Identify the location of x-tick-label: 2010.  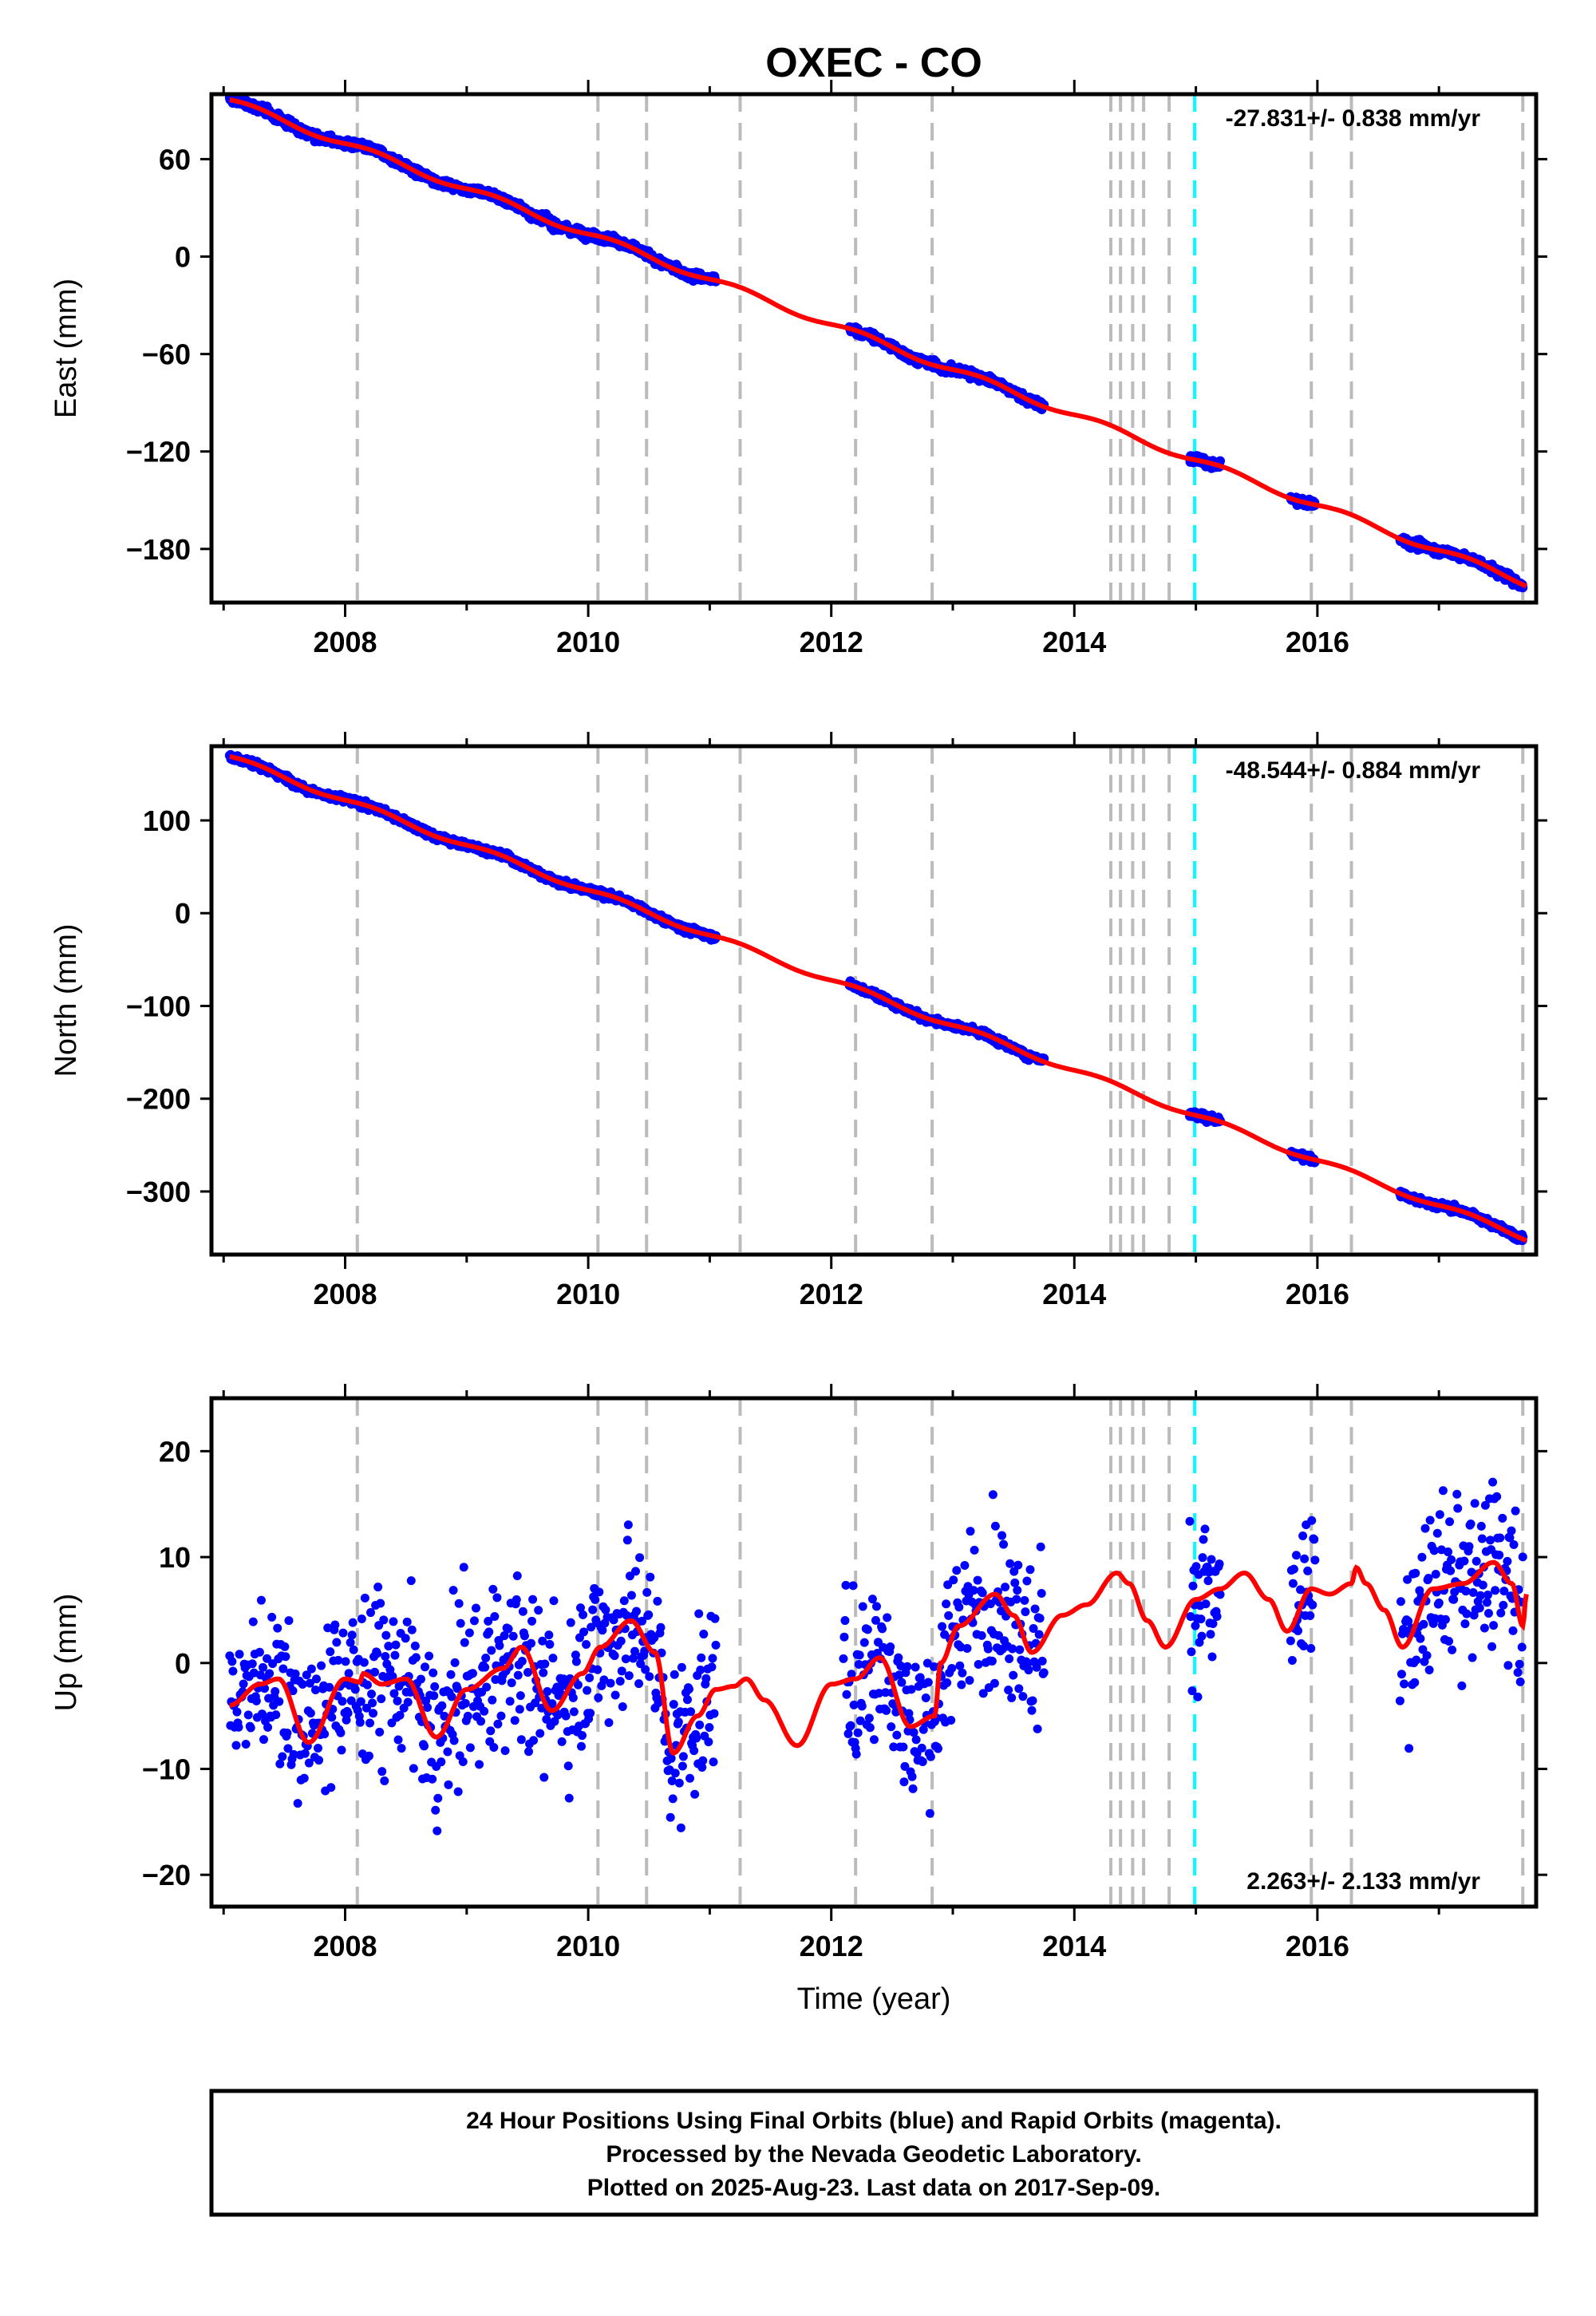
(588, 642).